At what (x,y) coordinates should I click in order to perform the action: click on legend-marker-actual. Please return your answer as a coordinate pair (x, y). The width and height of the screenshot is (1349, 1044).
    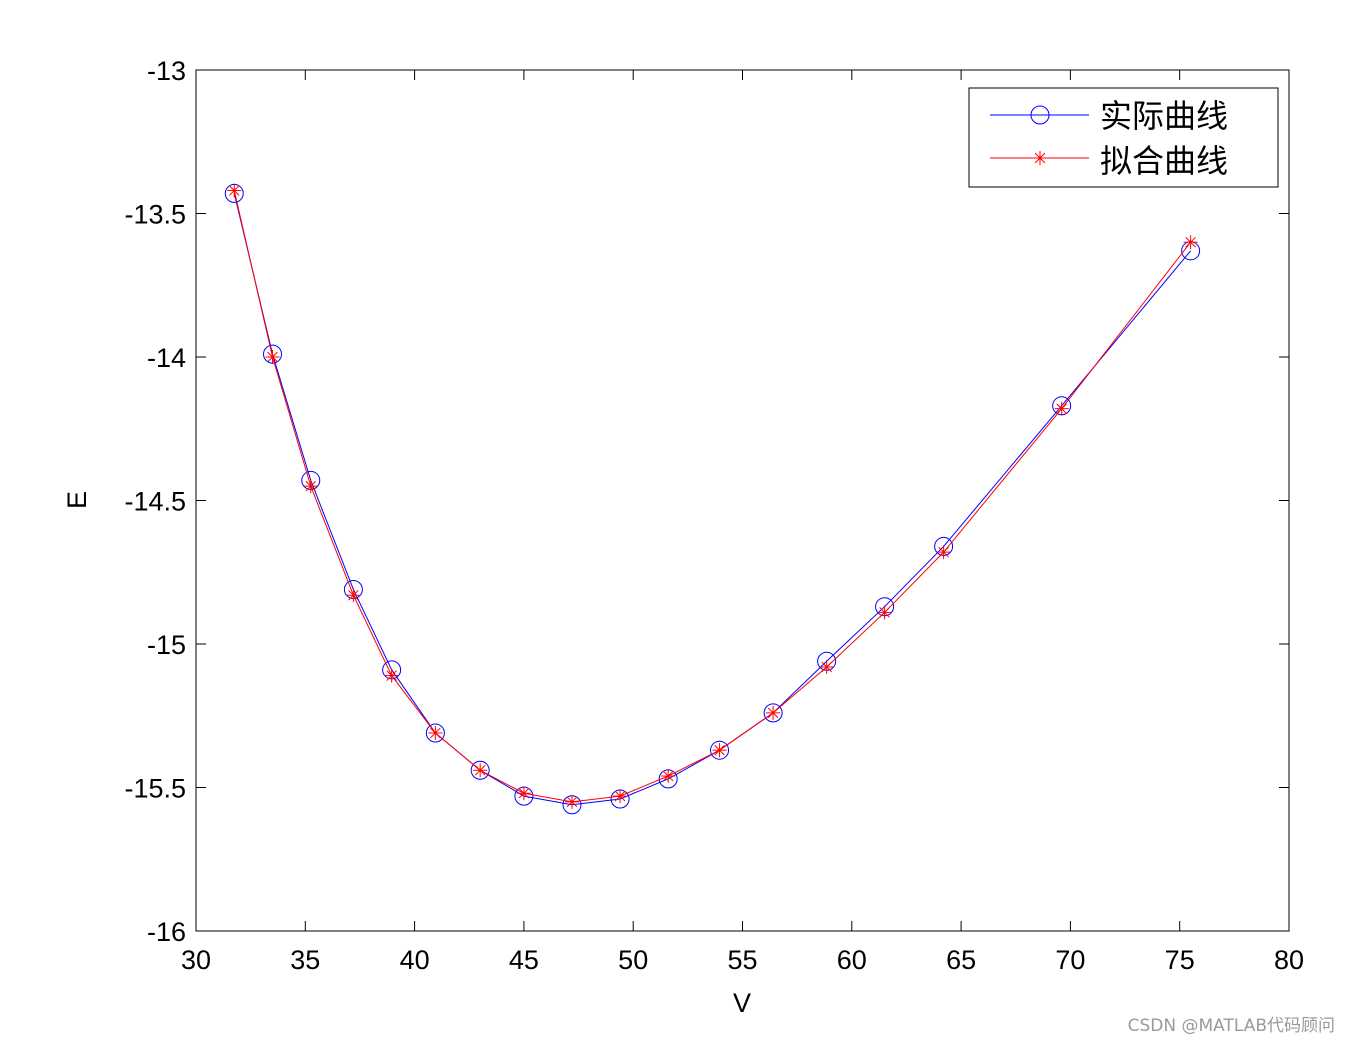
    Looking at the image, I should click on (1040, 115).